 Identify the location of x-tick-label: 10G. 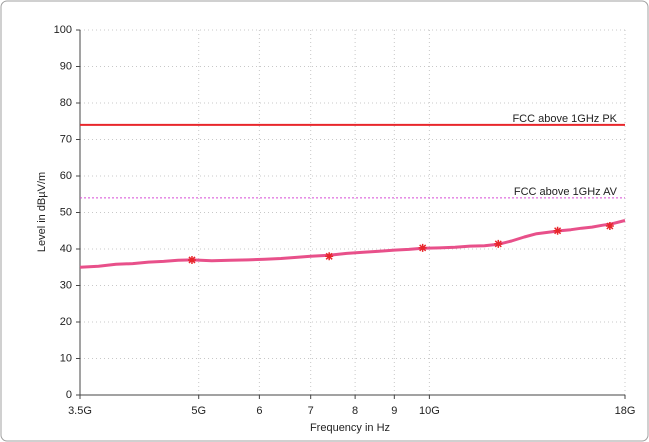
(429, 411).